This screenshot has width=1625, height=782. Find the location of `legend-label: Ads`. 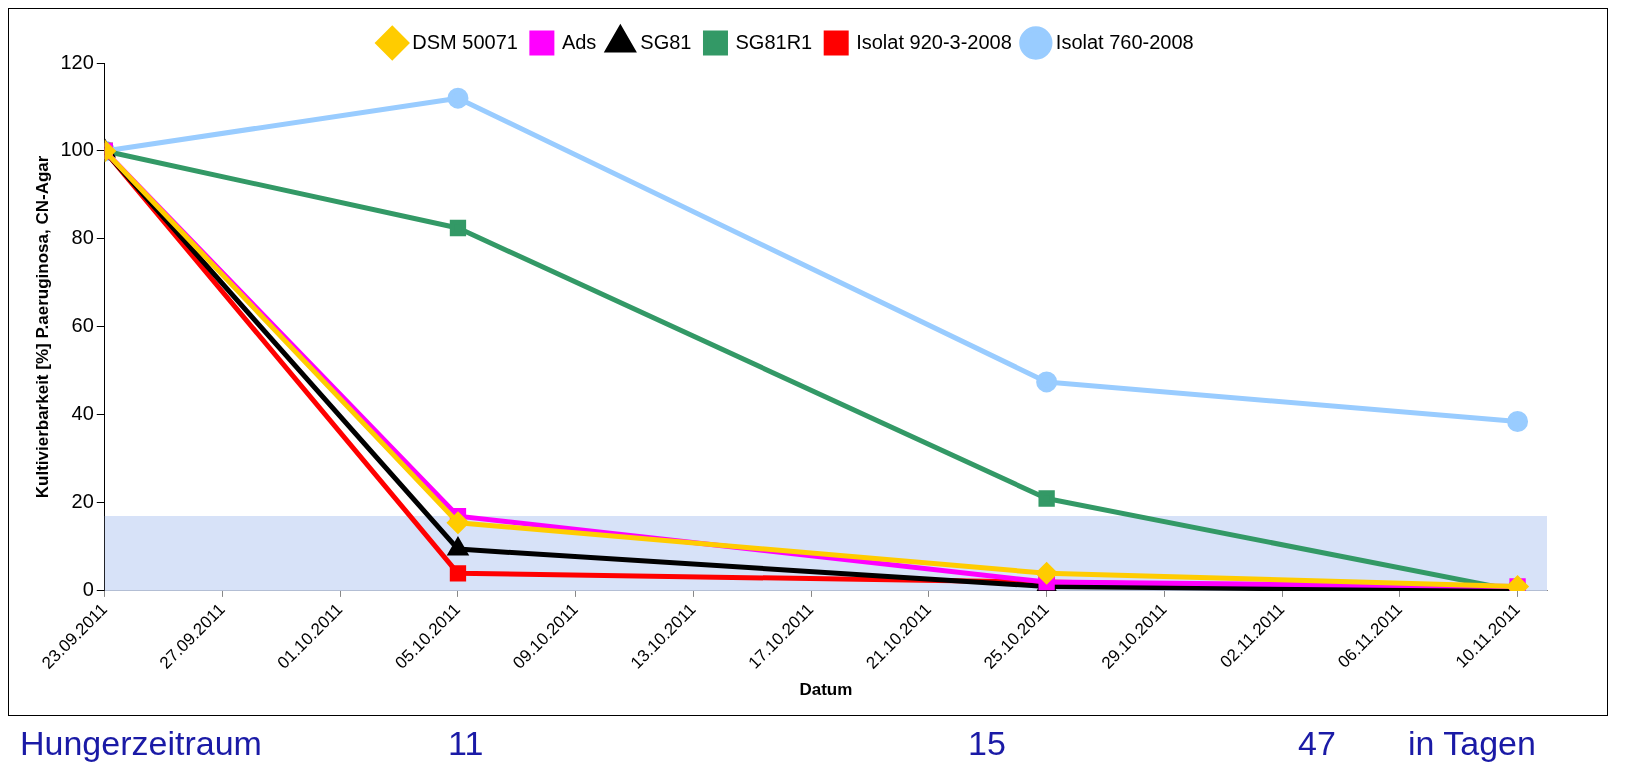

legend-label: Ads is located at coordinates (579, 41).